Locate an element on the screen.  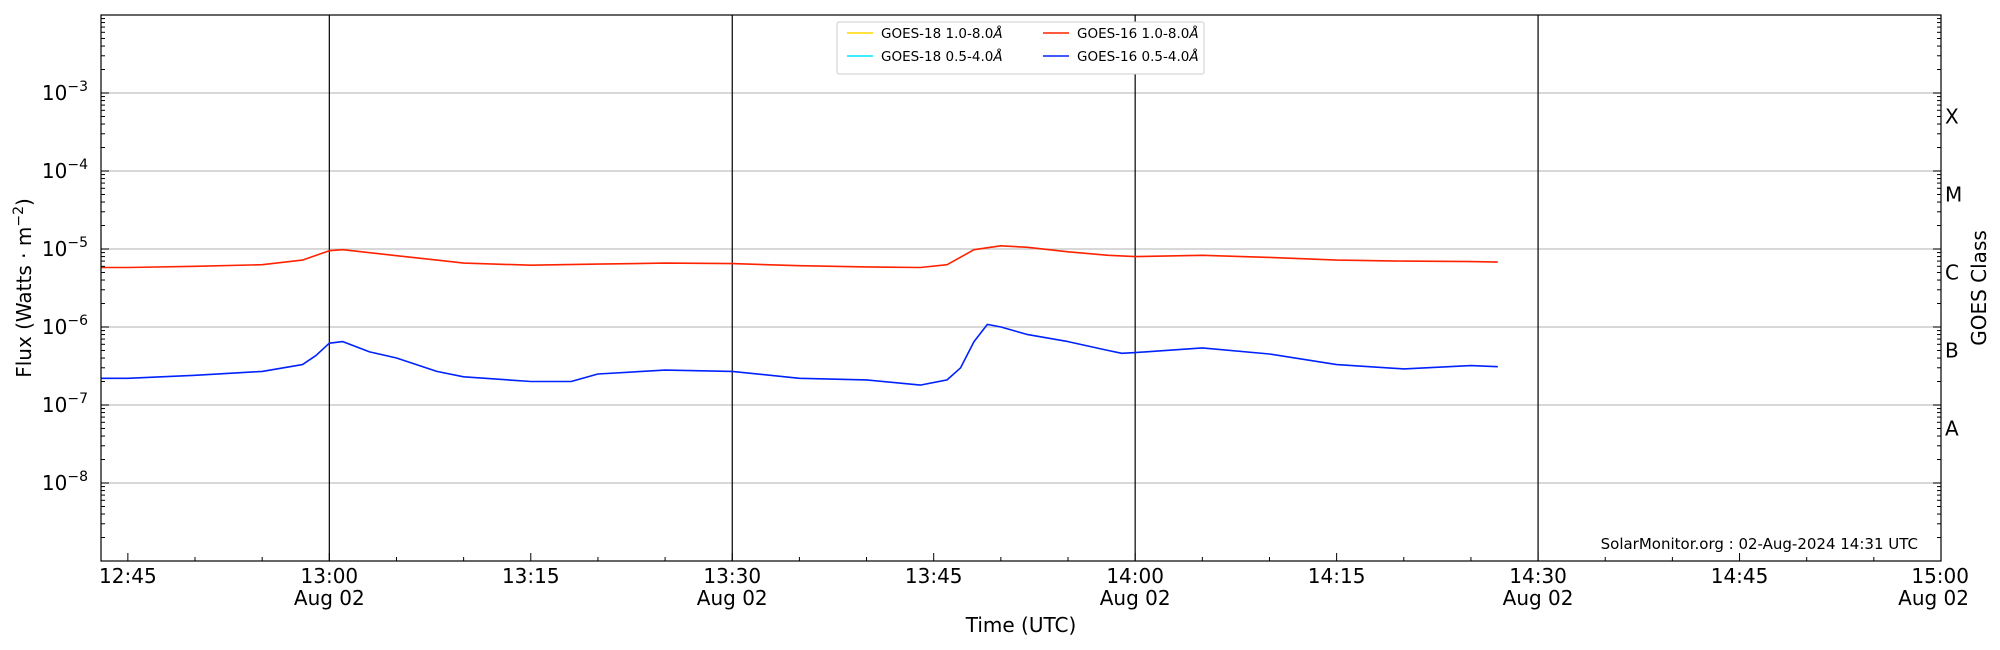
x-tick-label: 13:00 is located at coordinates (330, 576).